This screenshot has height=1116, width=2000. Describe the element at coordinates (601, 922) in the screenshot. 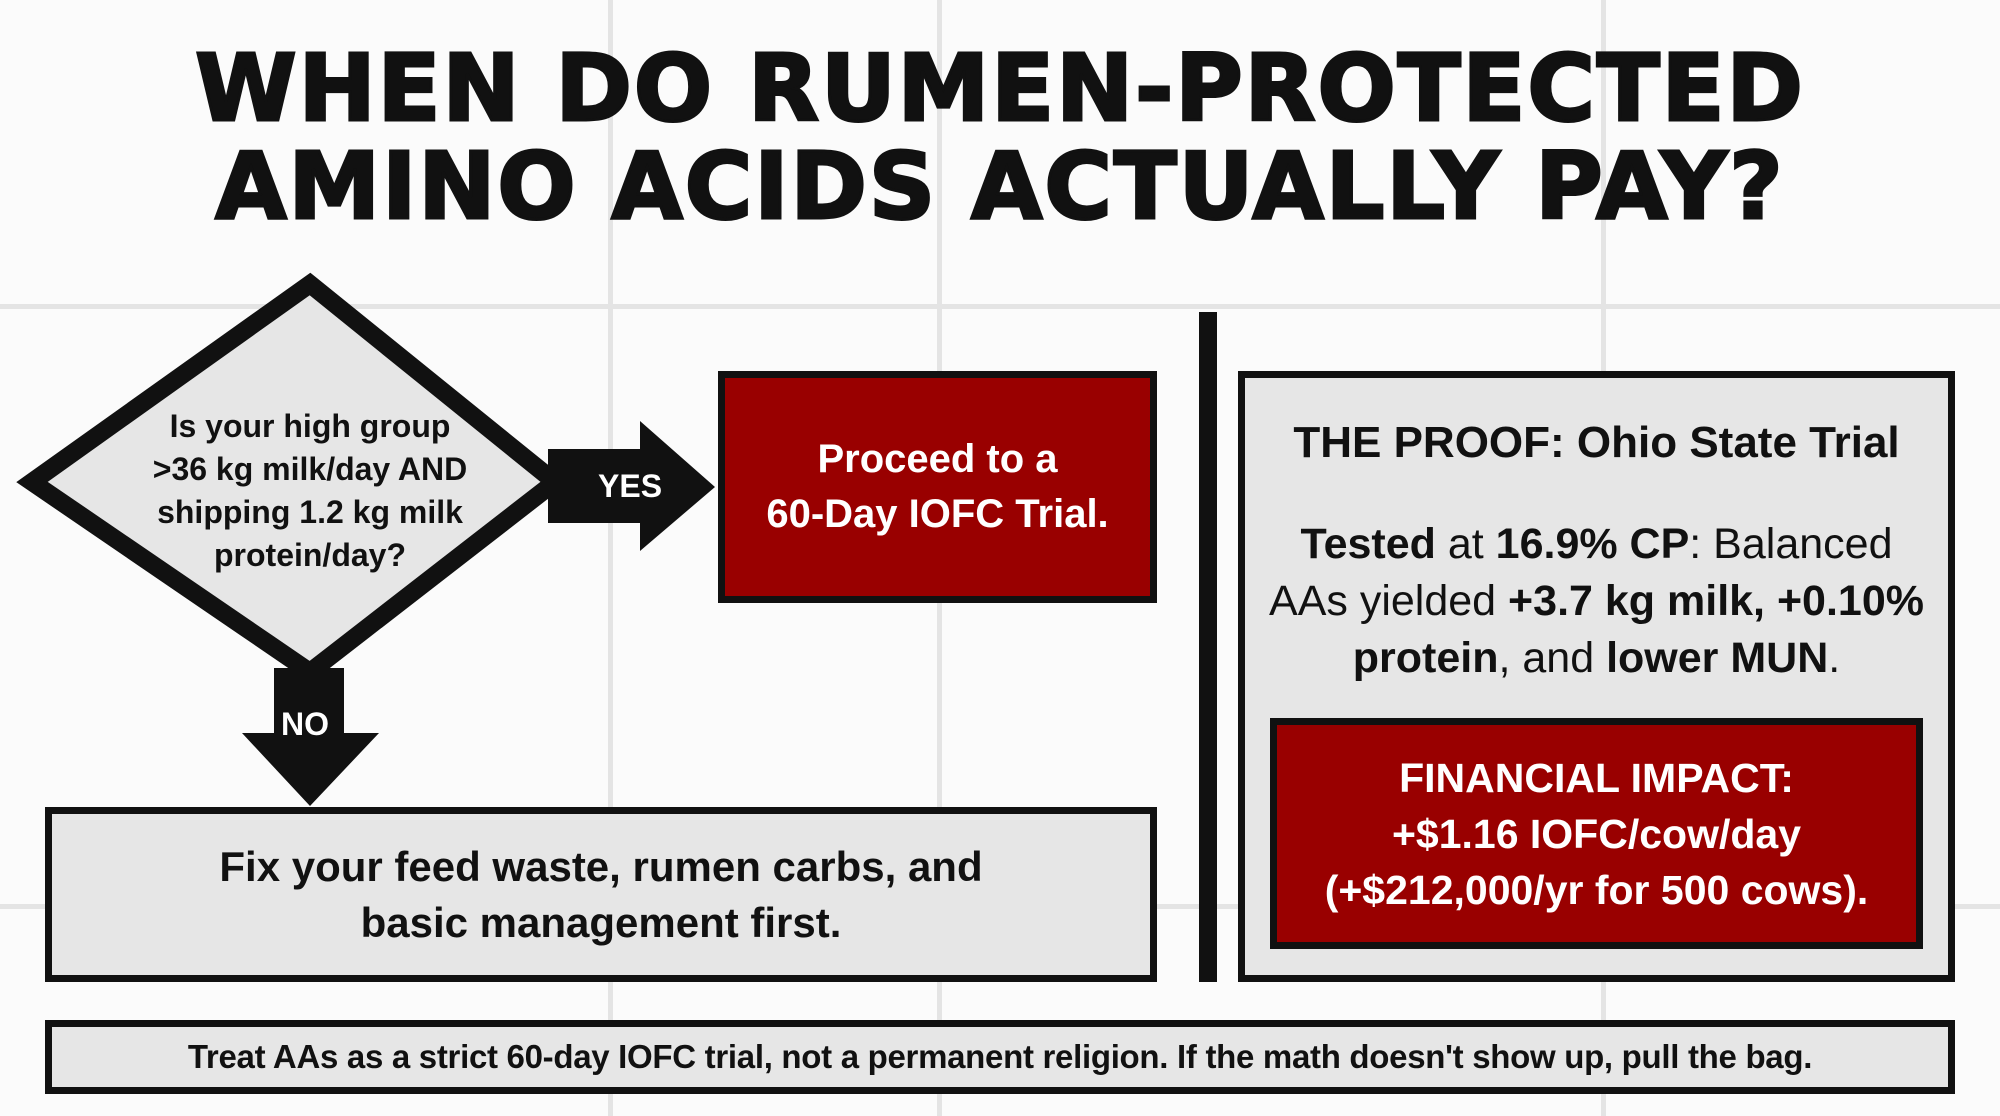

I see `no-outcome-line: basic management first.` at that location.